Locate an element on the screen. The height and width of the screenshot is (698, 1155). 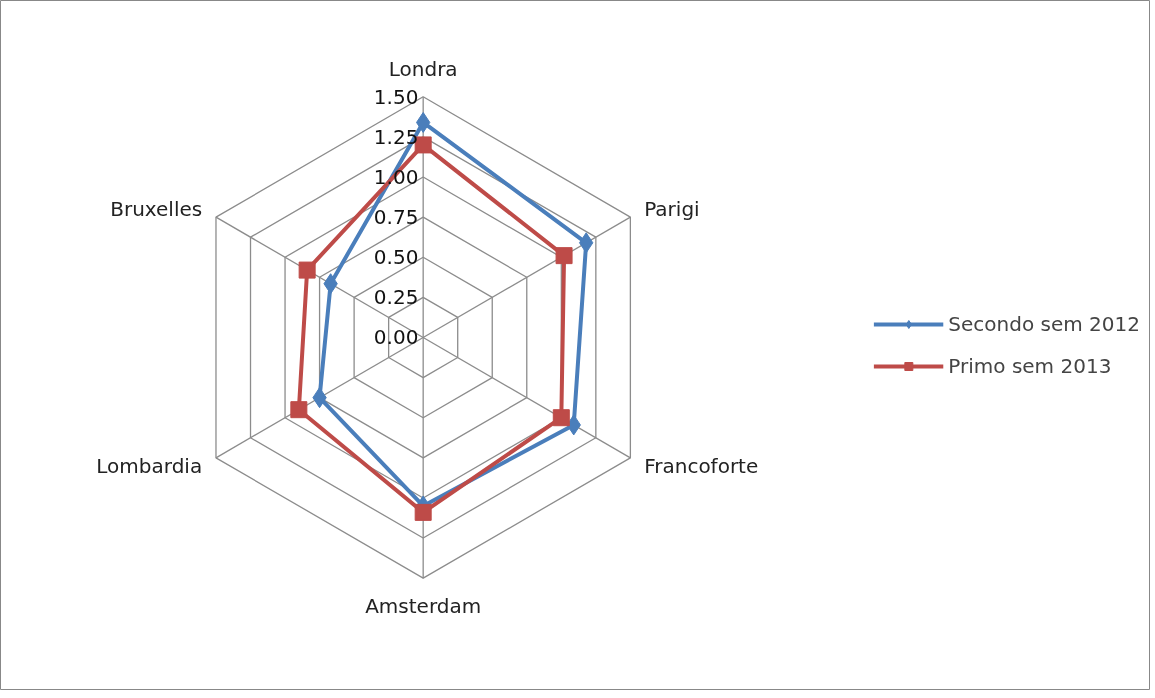
spoke-label: Francoforte is located at coordinates (701, 465).